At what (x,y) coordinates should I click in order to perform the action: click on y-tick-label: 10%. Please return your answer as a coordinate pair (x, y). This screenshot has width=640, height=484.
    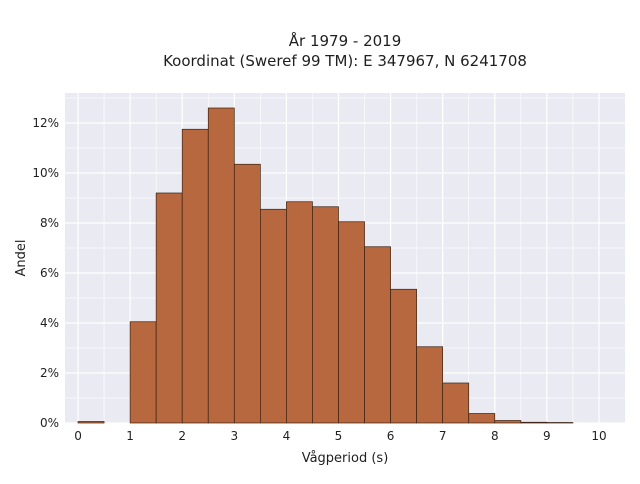
    Looking at the image, I should click on (45, 173).